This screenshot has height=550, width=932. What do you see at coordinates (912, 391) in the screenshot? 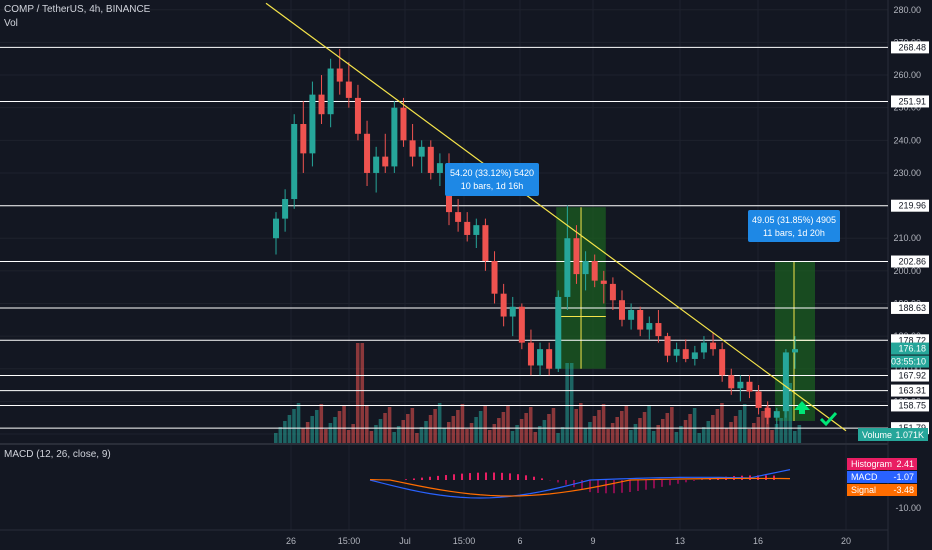
I see `level-price-label: 163.31` at bounding box center [912, 391].